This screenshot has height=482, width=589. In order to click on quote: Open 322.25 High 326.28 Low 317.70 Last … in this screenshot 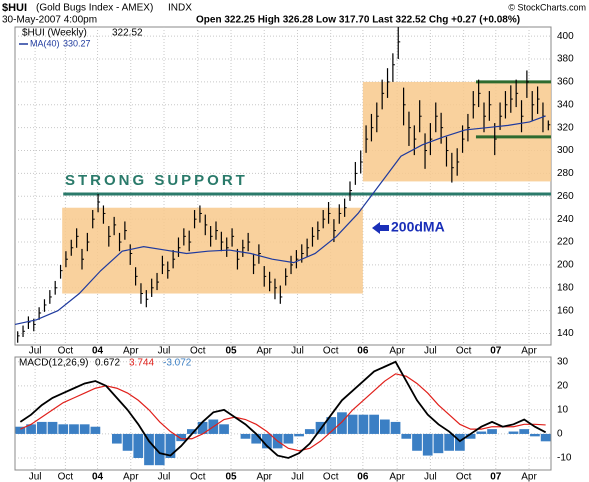, I will do `click(358, 20)`.